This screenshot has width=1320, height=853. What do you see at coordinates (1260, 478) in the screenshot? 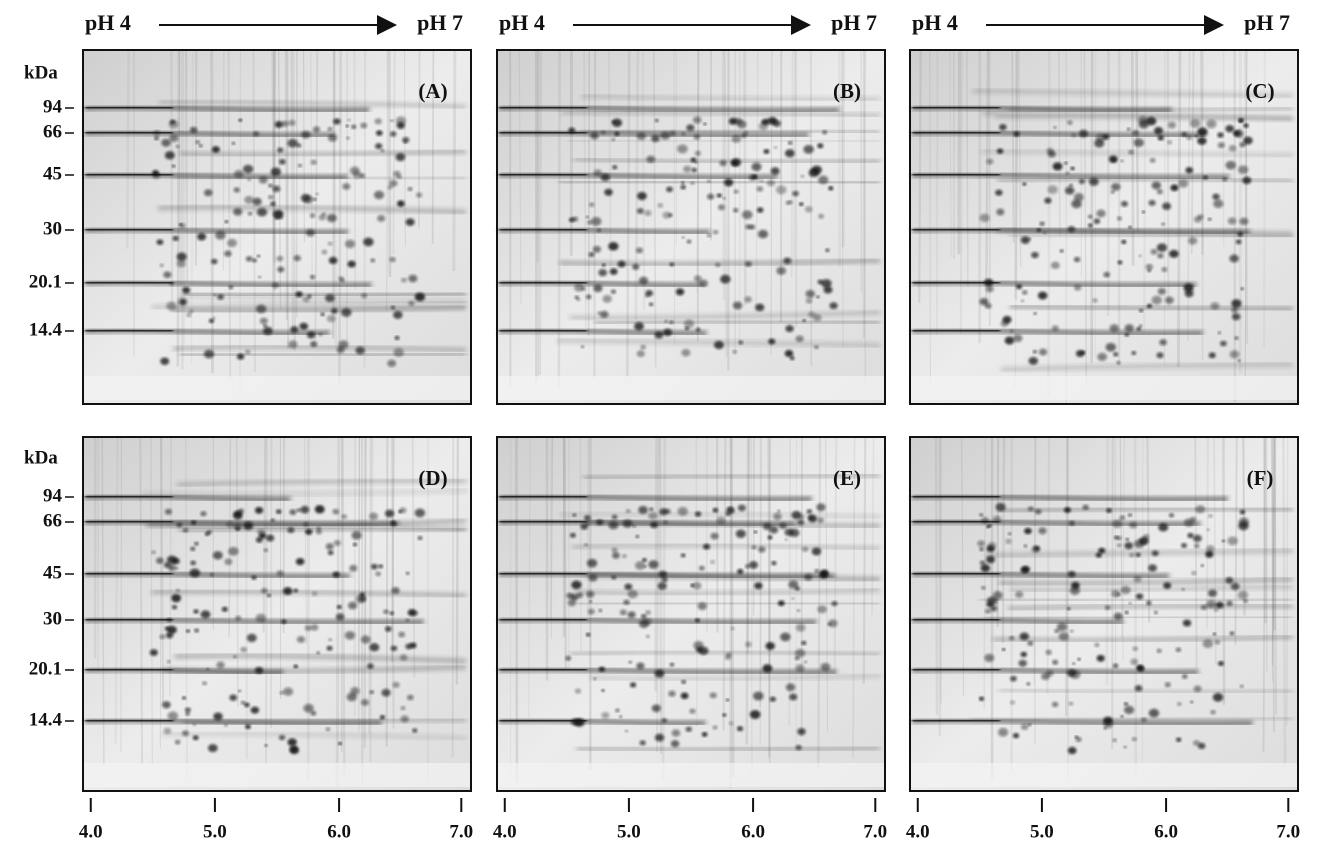
I see `panel-letter: (F)` at bounding box center [1260, 478].